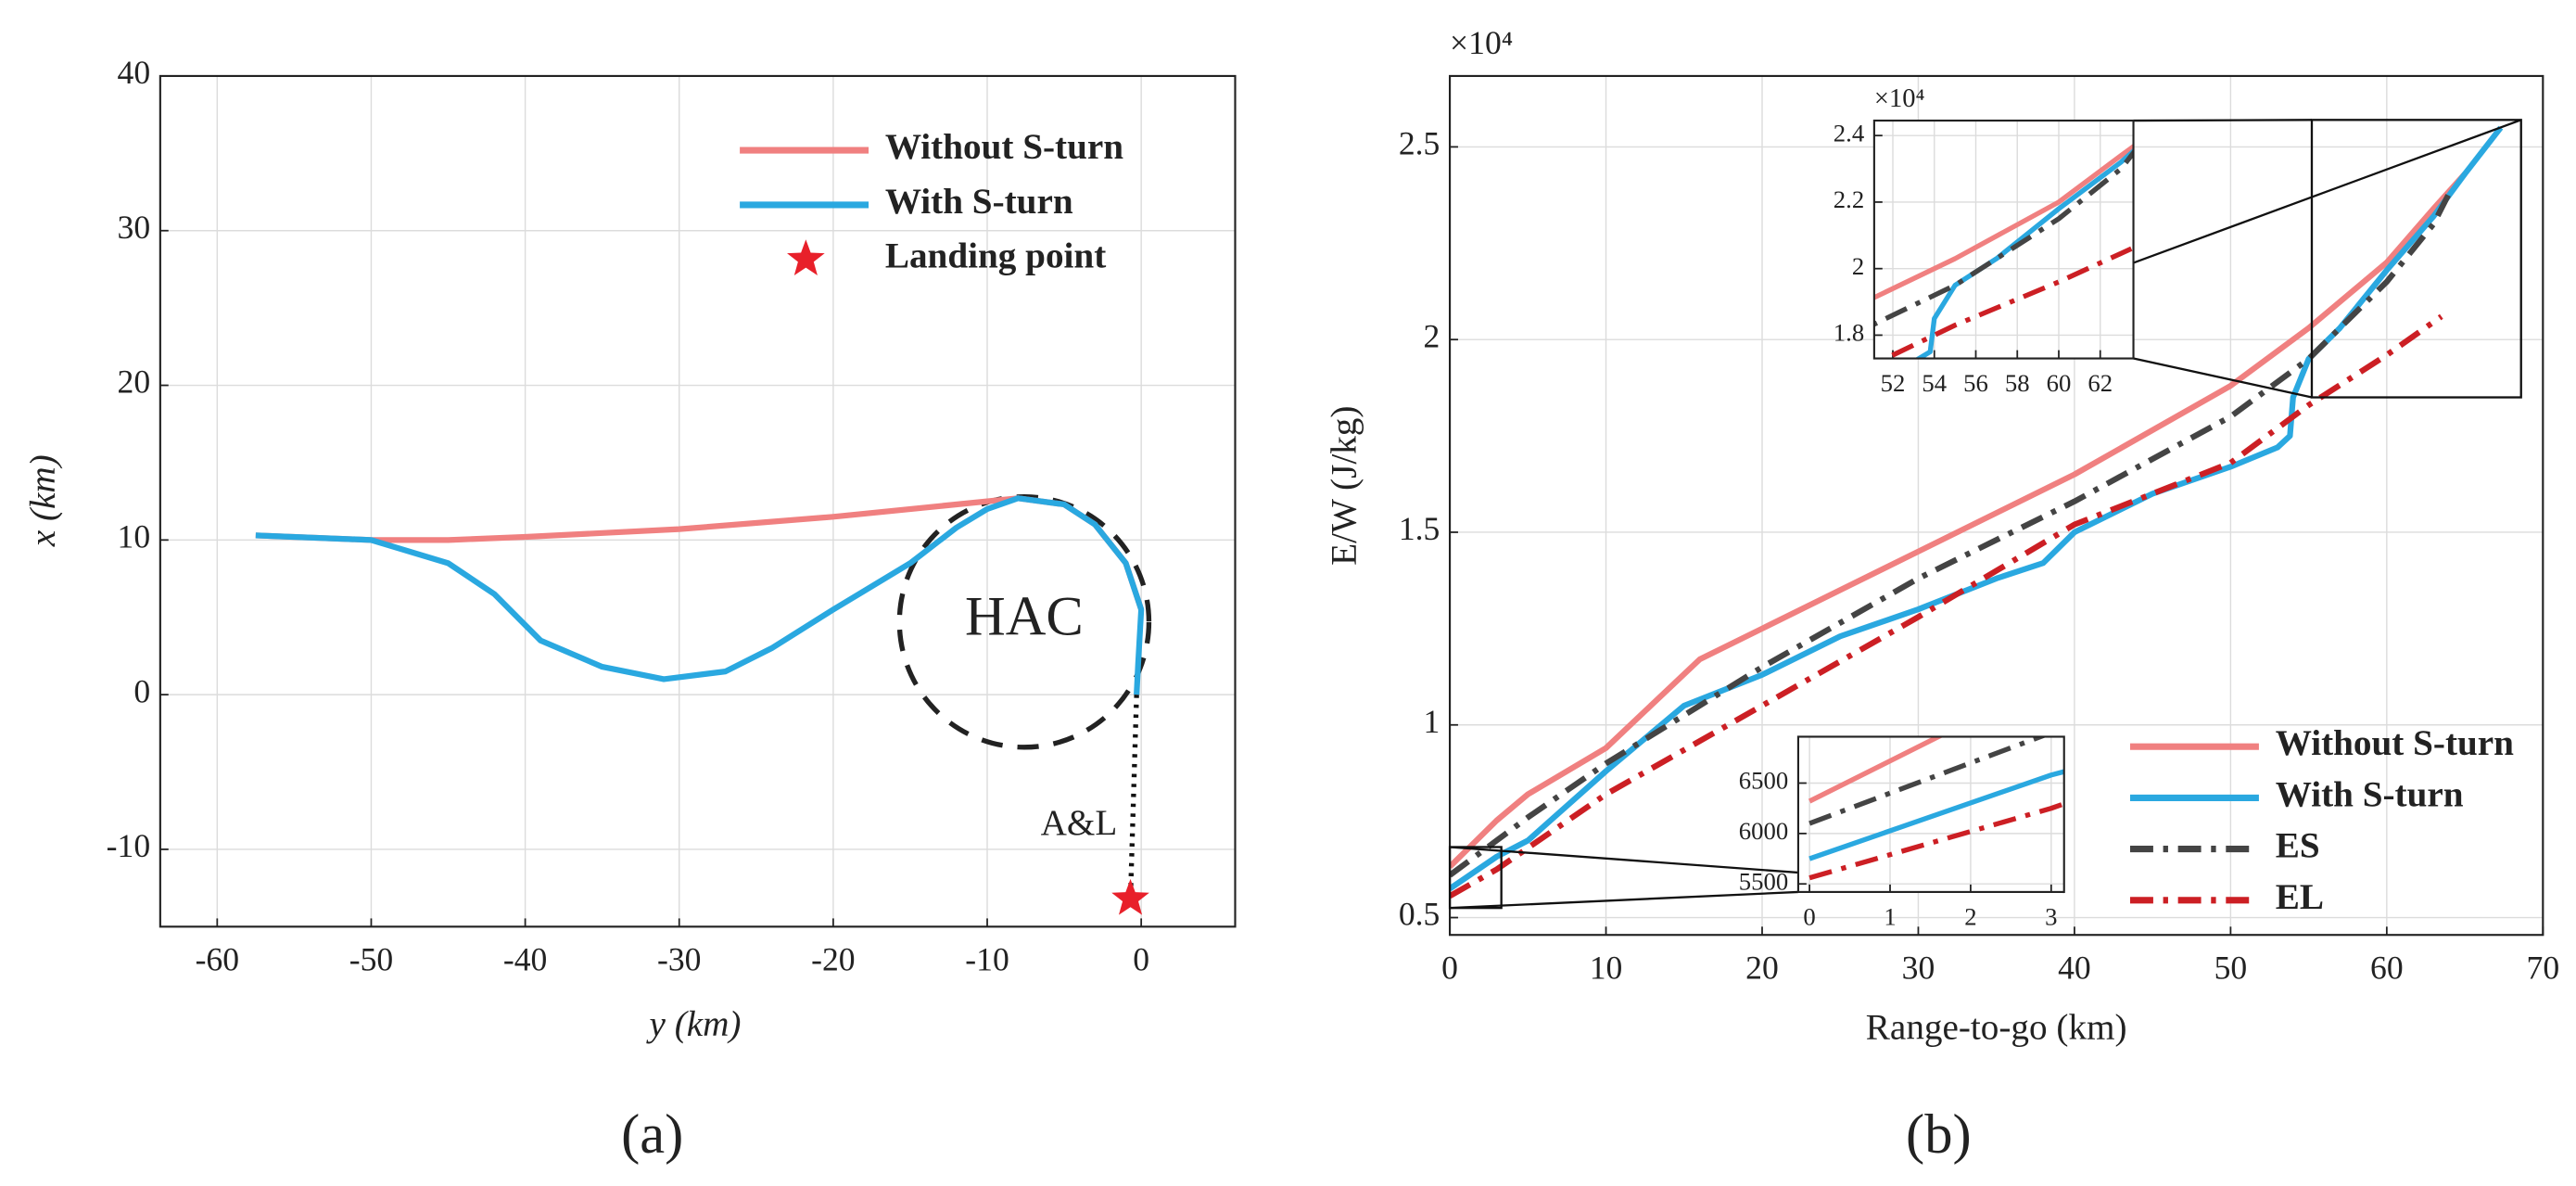 This screenshot has width=2576, height=1186. Describe the element at coordinates (2300, 897) in the screenshot. I see `legend-label: EL` at that location.